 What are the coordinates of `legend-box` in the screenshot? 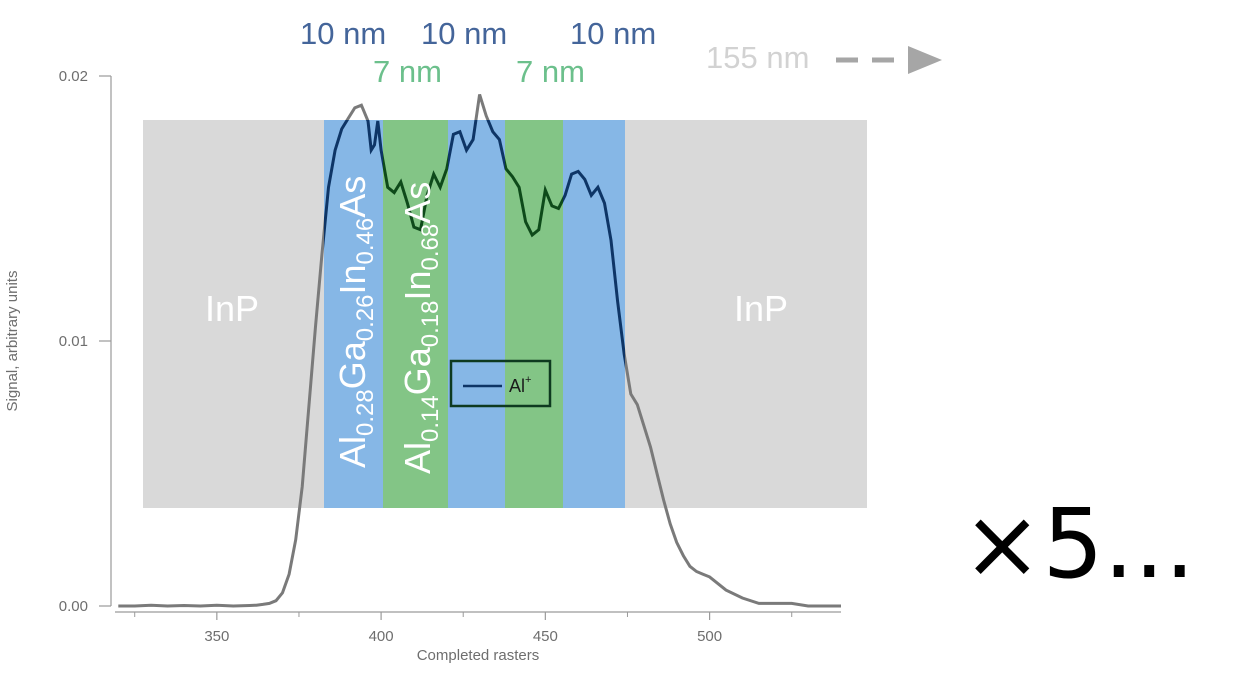 It's located at (500, 383).